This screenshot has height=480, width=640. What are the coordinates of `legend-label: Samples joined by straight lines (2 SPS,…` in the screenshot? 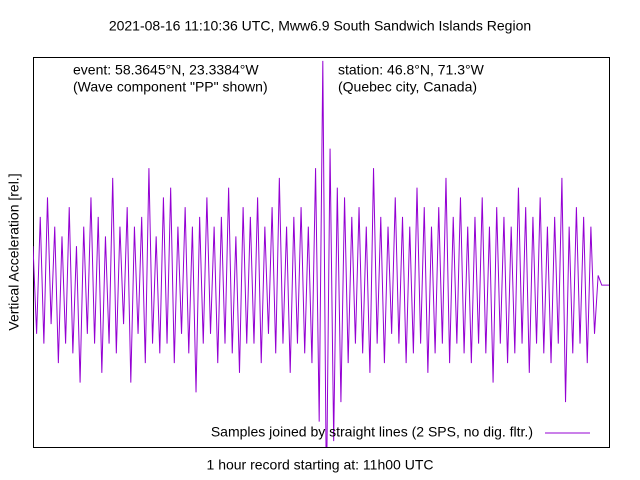 It's located at (372, 432).